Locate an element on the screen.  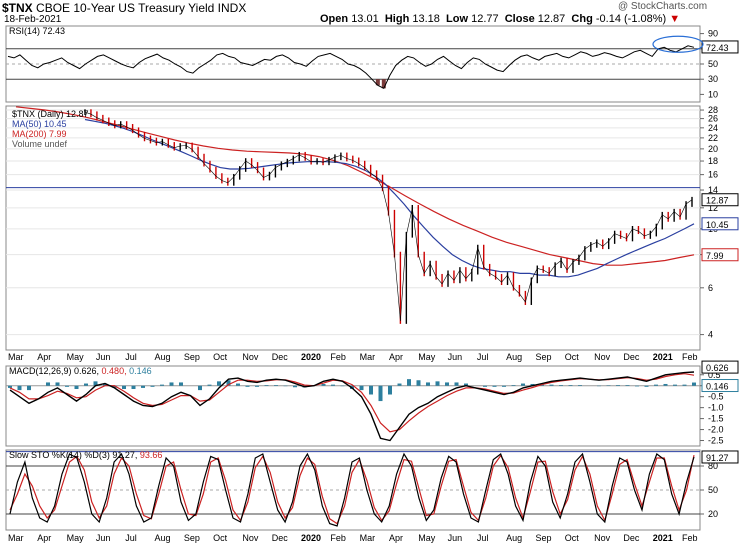
x-axis-label: 2020 is located at coordinates (311, 357).